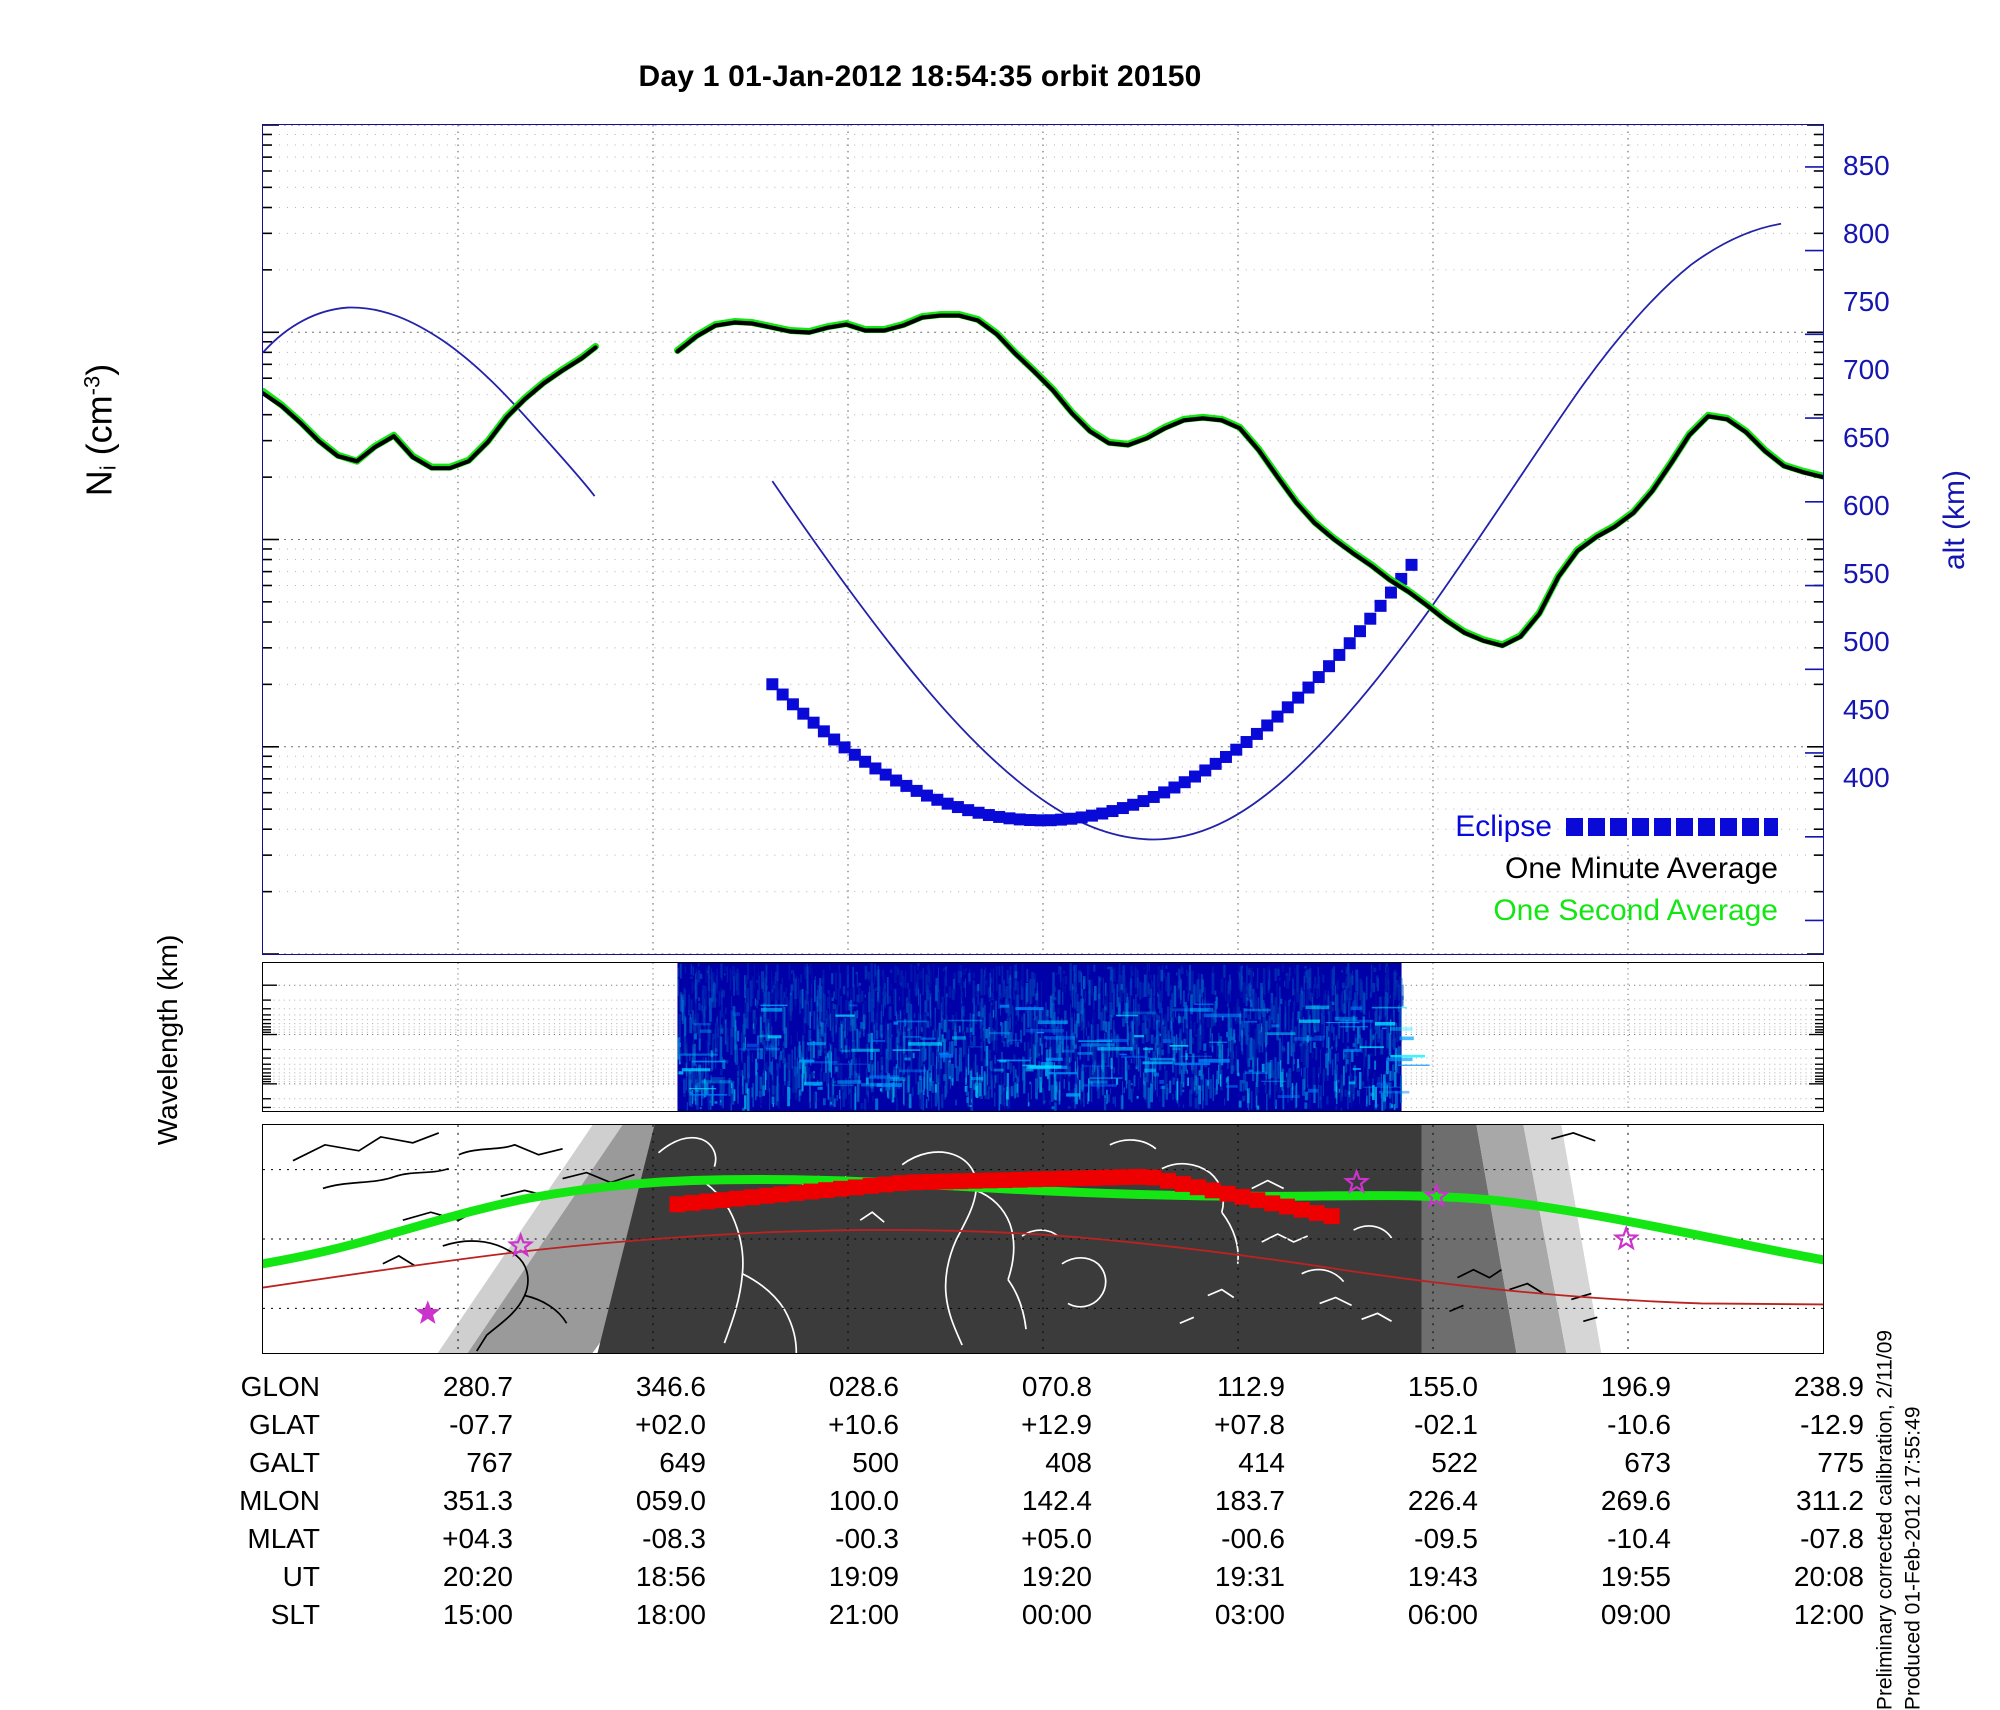 This screenshot has height=1710, width=2000. Describe the element at coordinates (1249, 1500) in the screenshot. I see `table-cell: 183.7` at that location.